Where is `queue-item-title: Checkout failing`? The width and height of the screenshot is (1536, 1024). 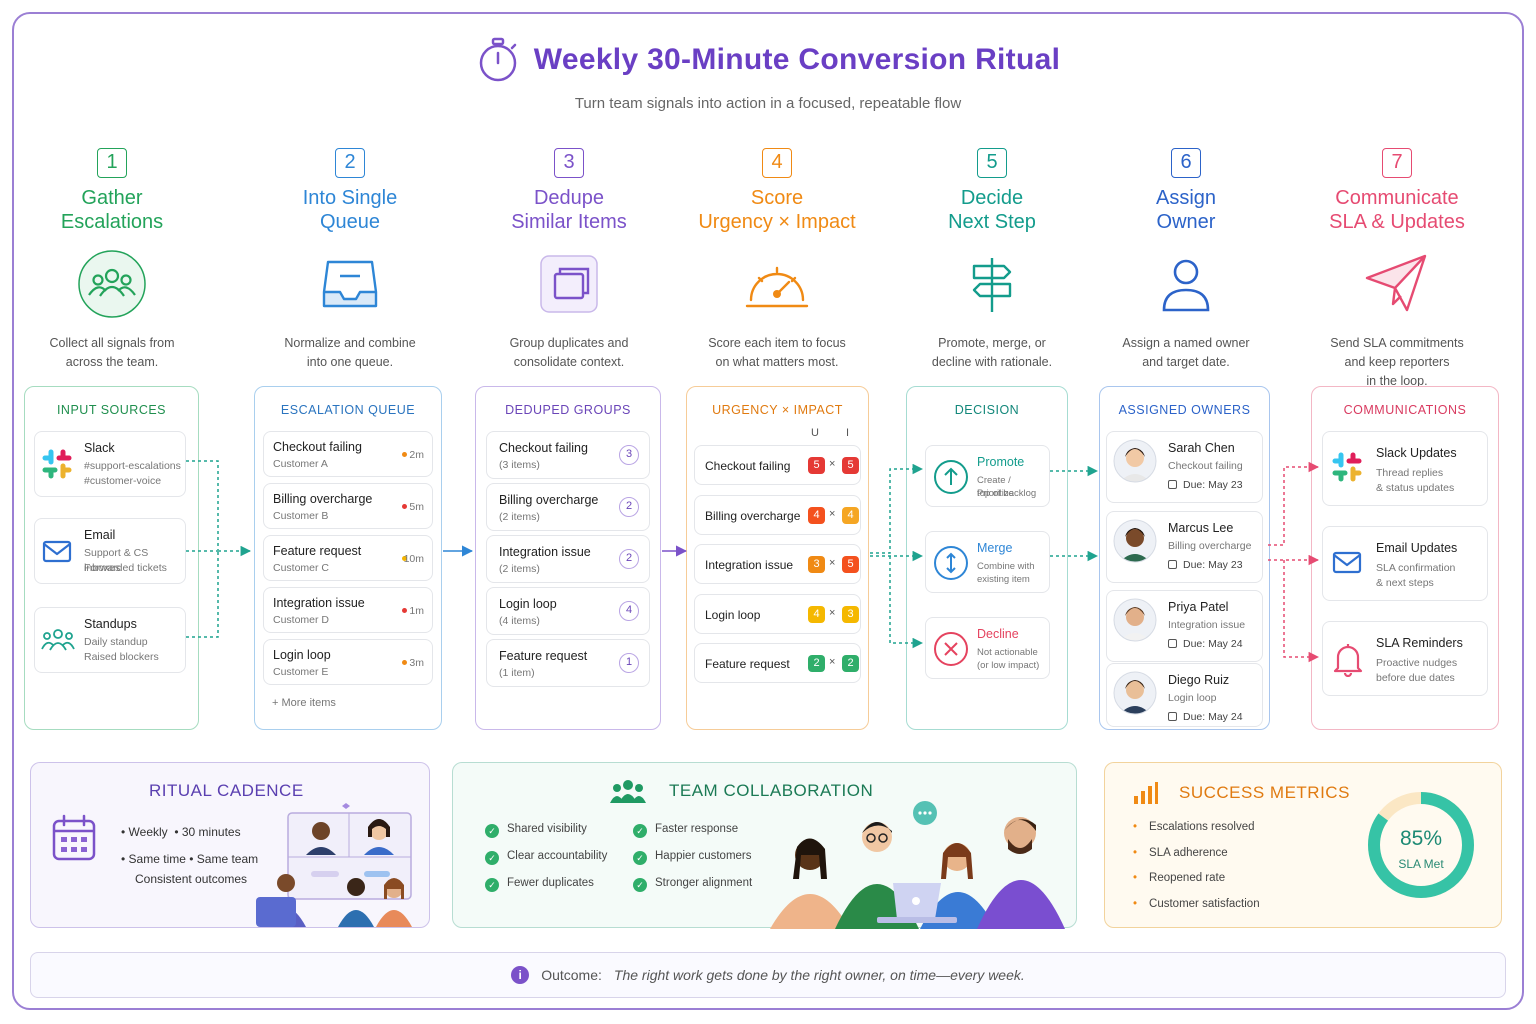
queue-item-title: Checkout failing is located at coordinates (317, 447).